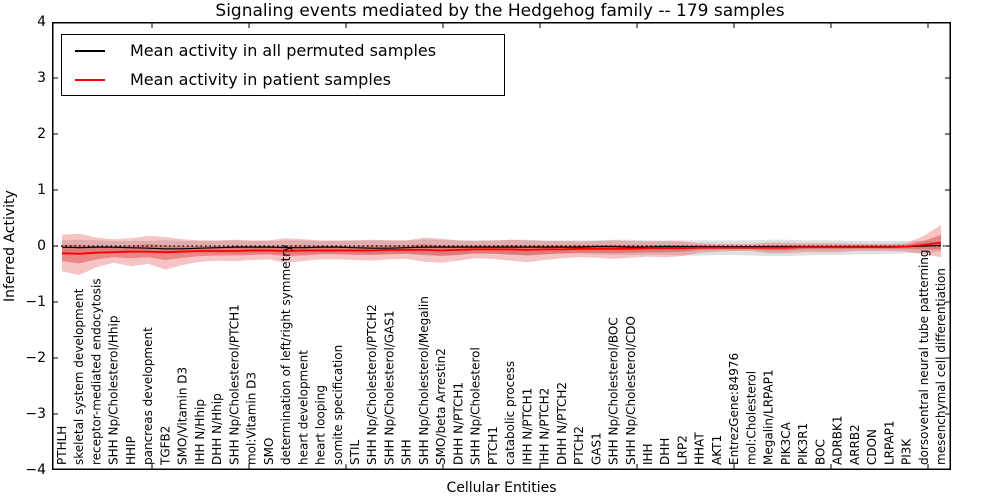  Describe the element at coordinates (148, 396) in the screenshot. I see `x-tick-label: pancreas development` at that location.